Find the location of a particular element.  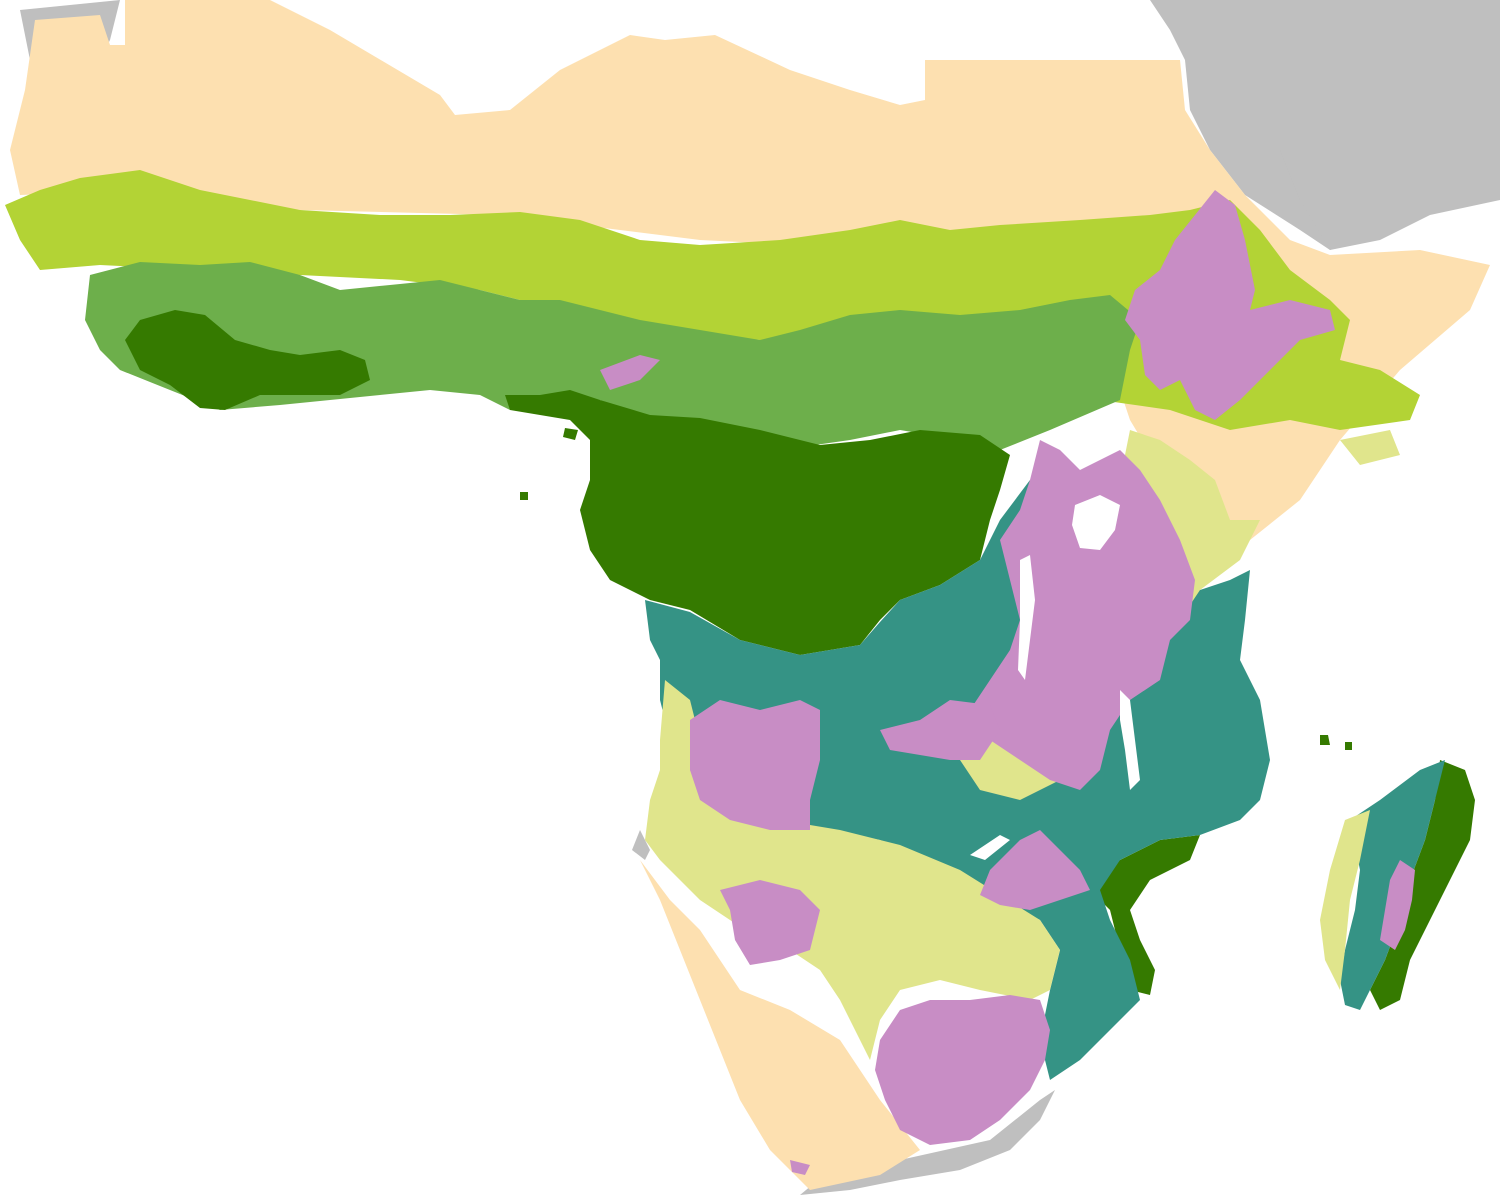

lake-victoria is located at coordinates (1096, 522).